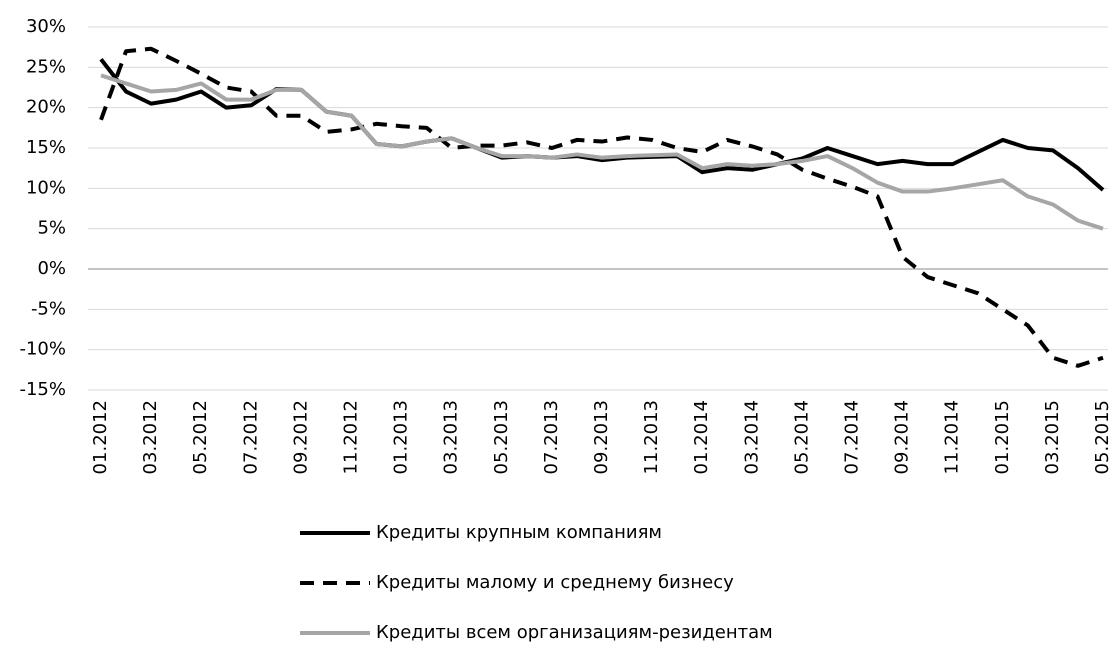 Image resolution: width=1116 pixels, height=650 pixels. I want to click on x-tick-label: 09.2014, so click(902, 437).